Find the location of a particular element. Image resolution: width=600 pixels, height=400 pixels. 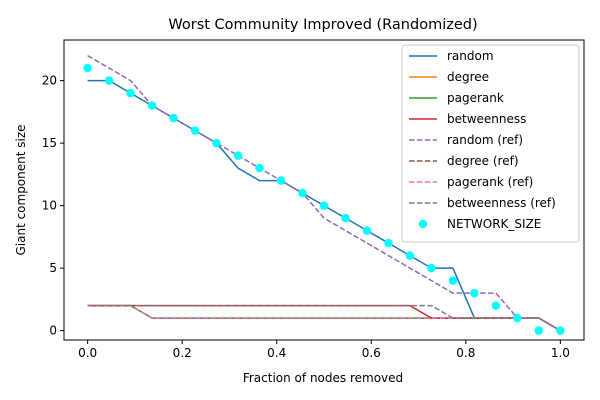

legend-label-degree-ref: degree (ref) is located at coordinates (483, 161).